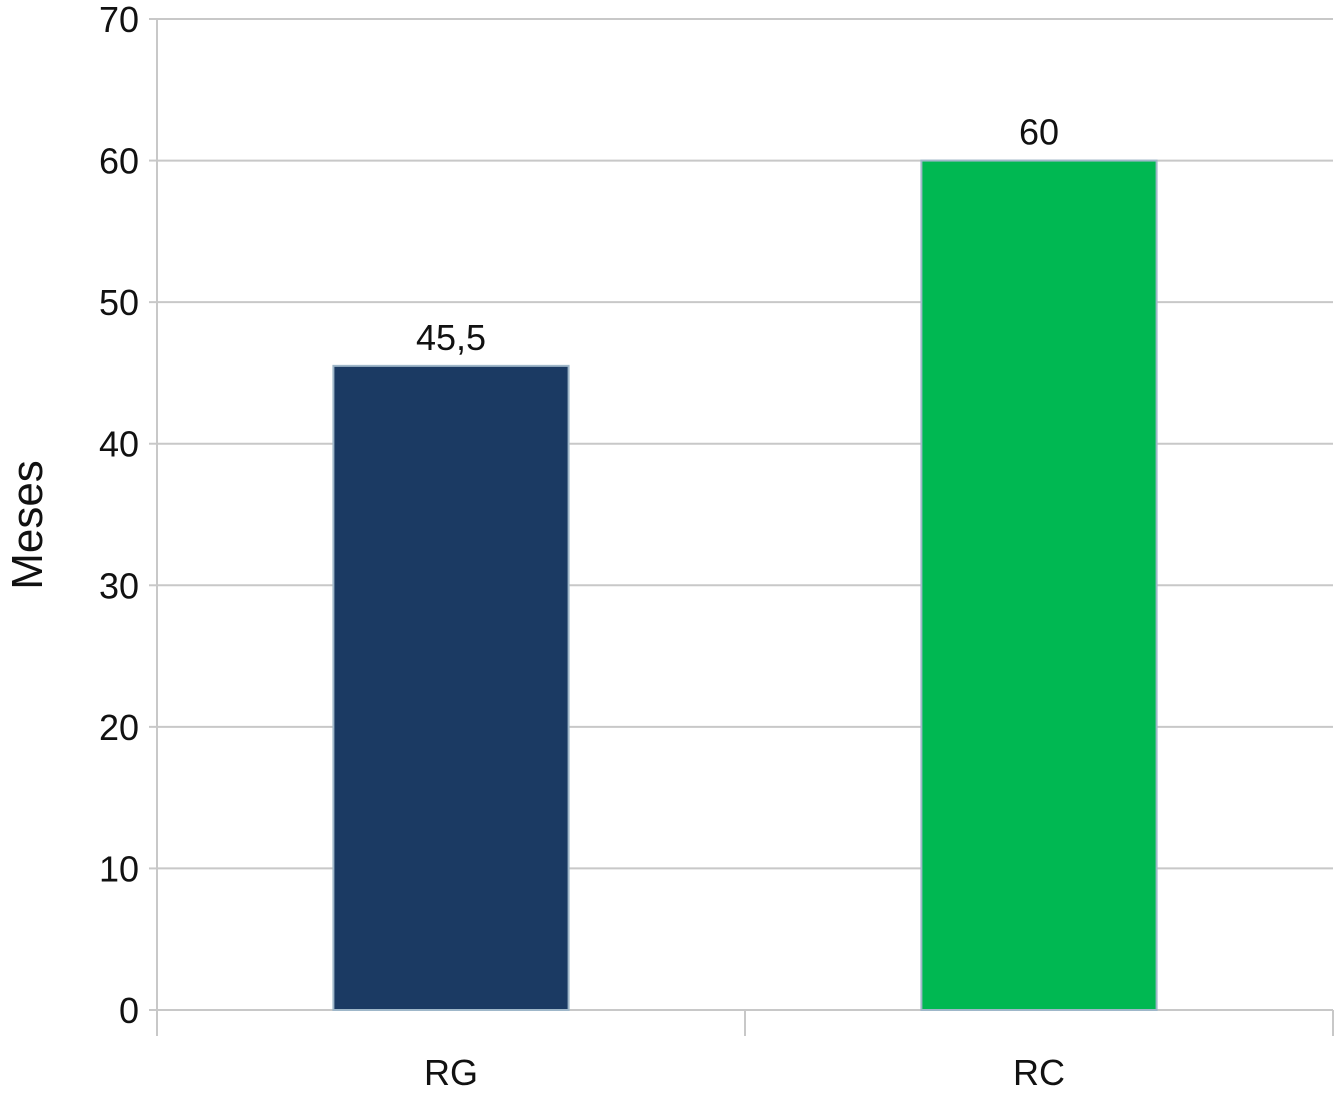 Image resolution: width=1338 pixels, height=1094 pixels. I want to click on y-tick-label-70: 70, so click(119, 20).